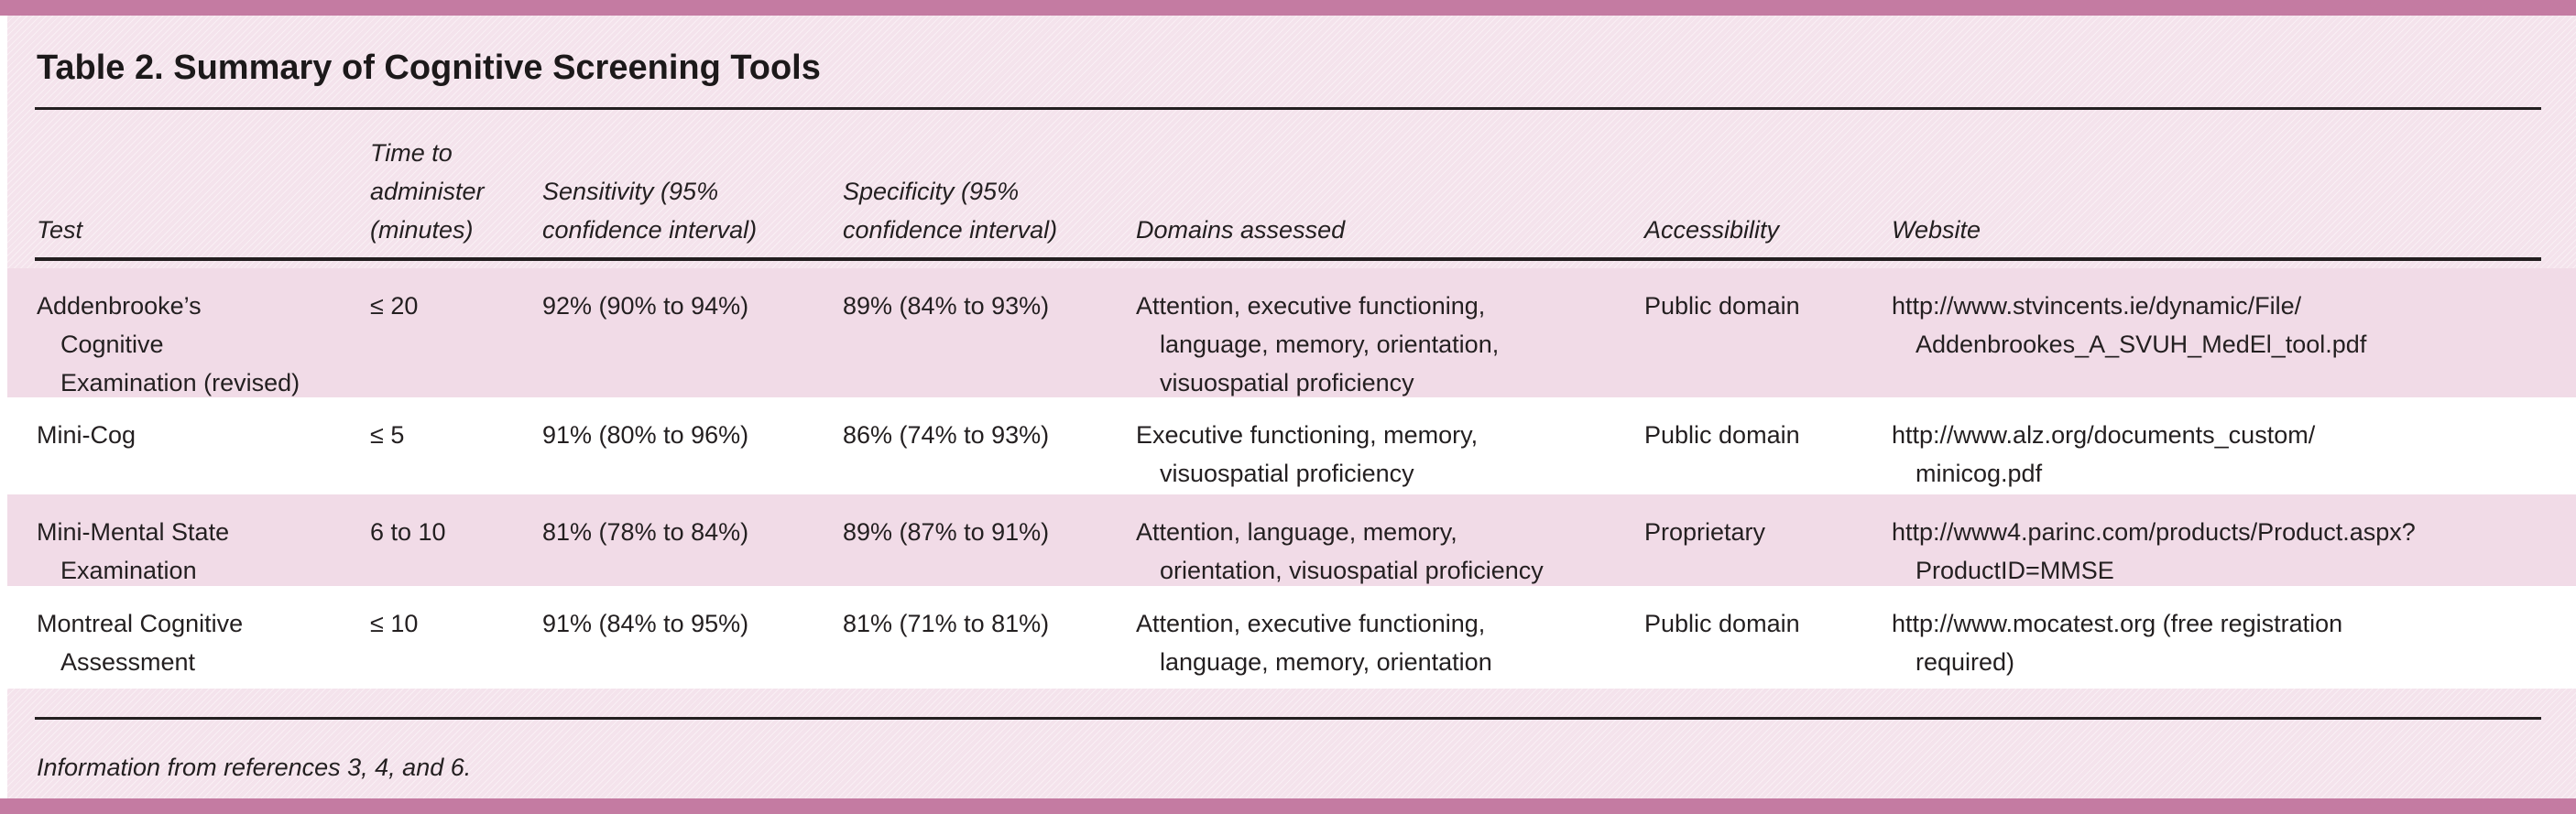 This screenshot has height=814, width=2576. Describe the element at coordinates (128, 662) in the screenshot. I see `cell-line: Assessment` at that location.